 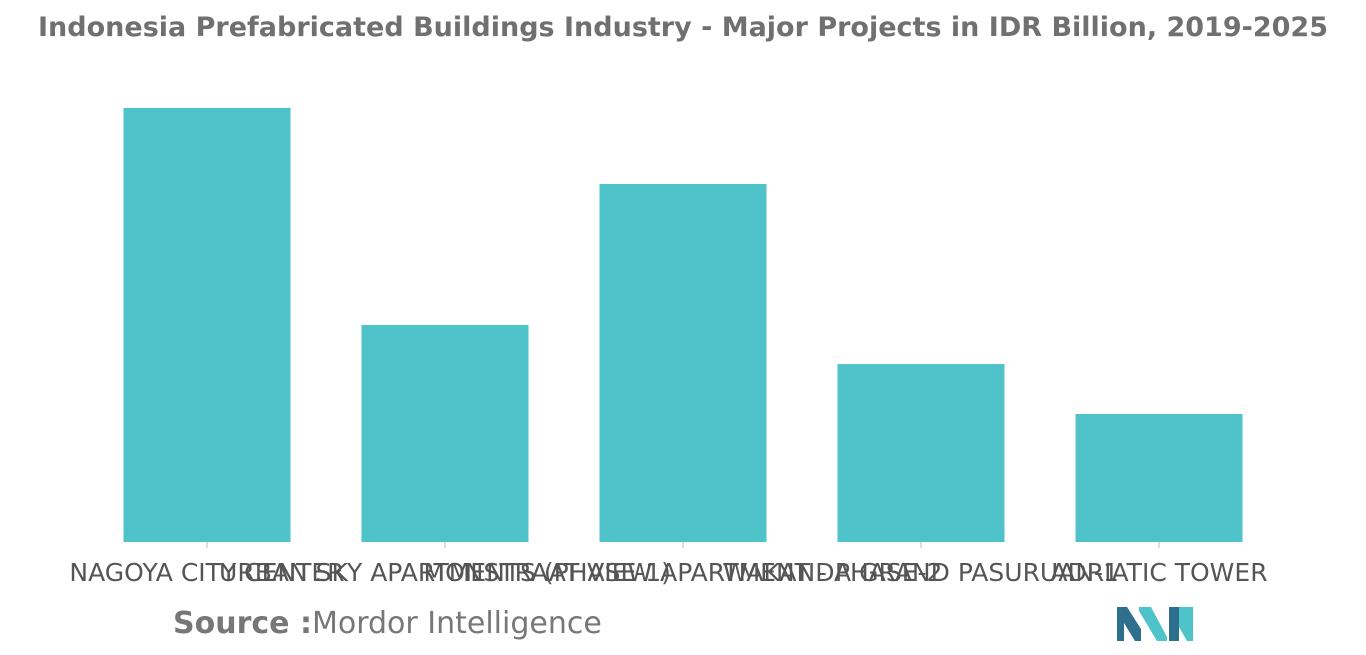 I want to click on logo-left-stroke, so click(x=1129, y=624).